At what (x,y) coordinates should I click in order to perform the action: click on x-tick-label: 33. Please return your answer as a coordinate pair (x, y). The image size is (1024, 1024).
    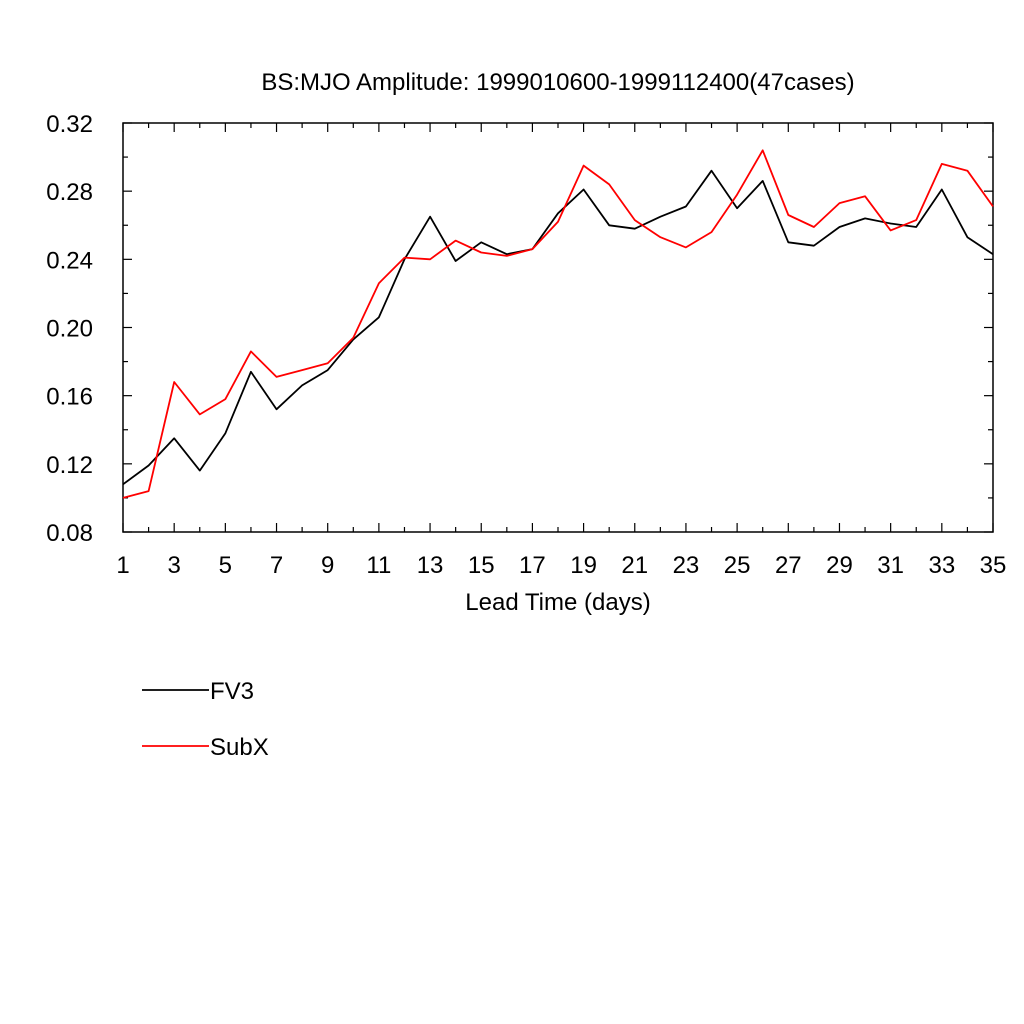
    Looking at the image, I should click on (941, 565).